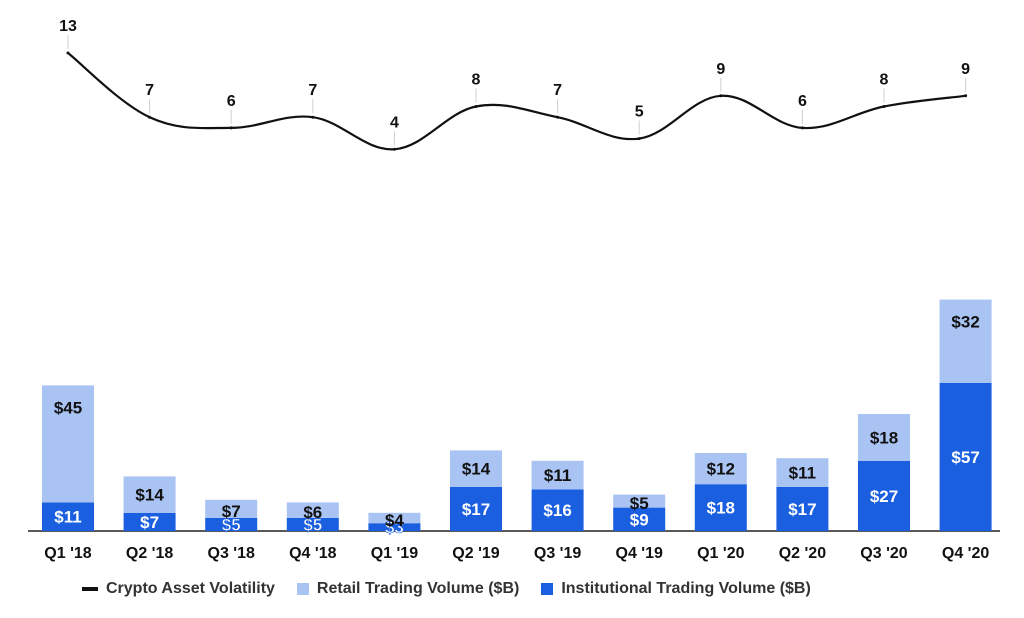 The width and height of the screenshot is (1024, 618). Describe the element at coordinates (231, 553) in the screenshot. I see `x-tick-label: Q3 '18` at that location.